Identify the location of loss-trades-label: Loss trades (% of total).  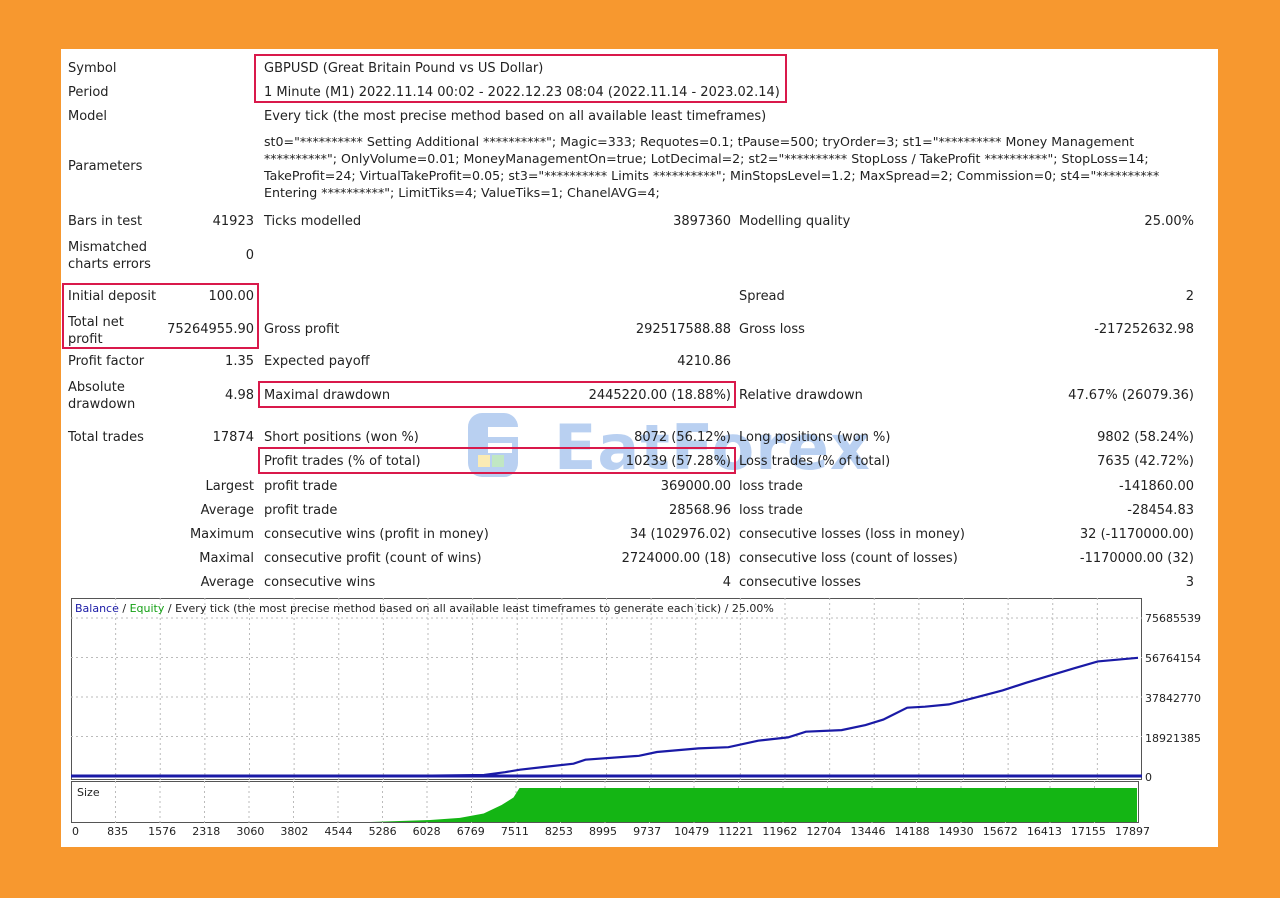
(815, 461).